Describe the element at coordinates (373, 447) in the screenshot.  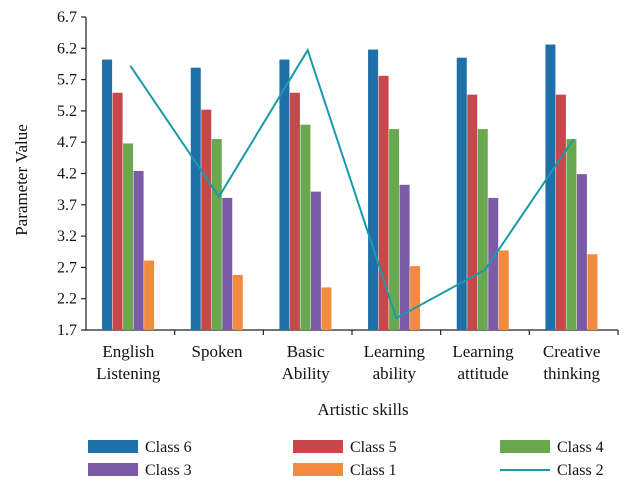
I see `legend-label-class-5: Class 5` at that location.